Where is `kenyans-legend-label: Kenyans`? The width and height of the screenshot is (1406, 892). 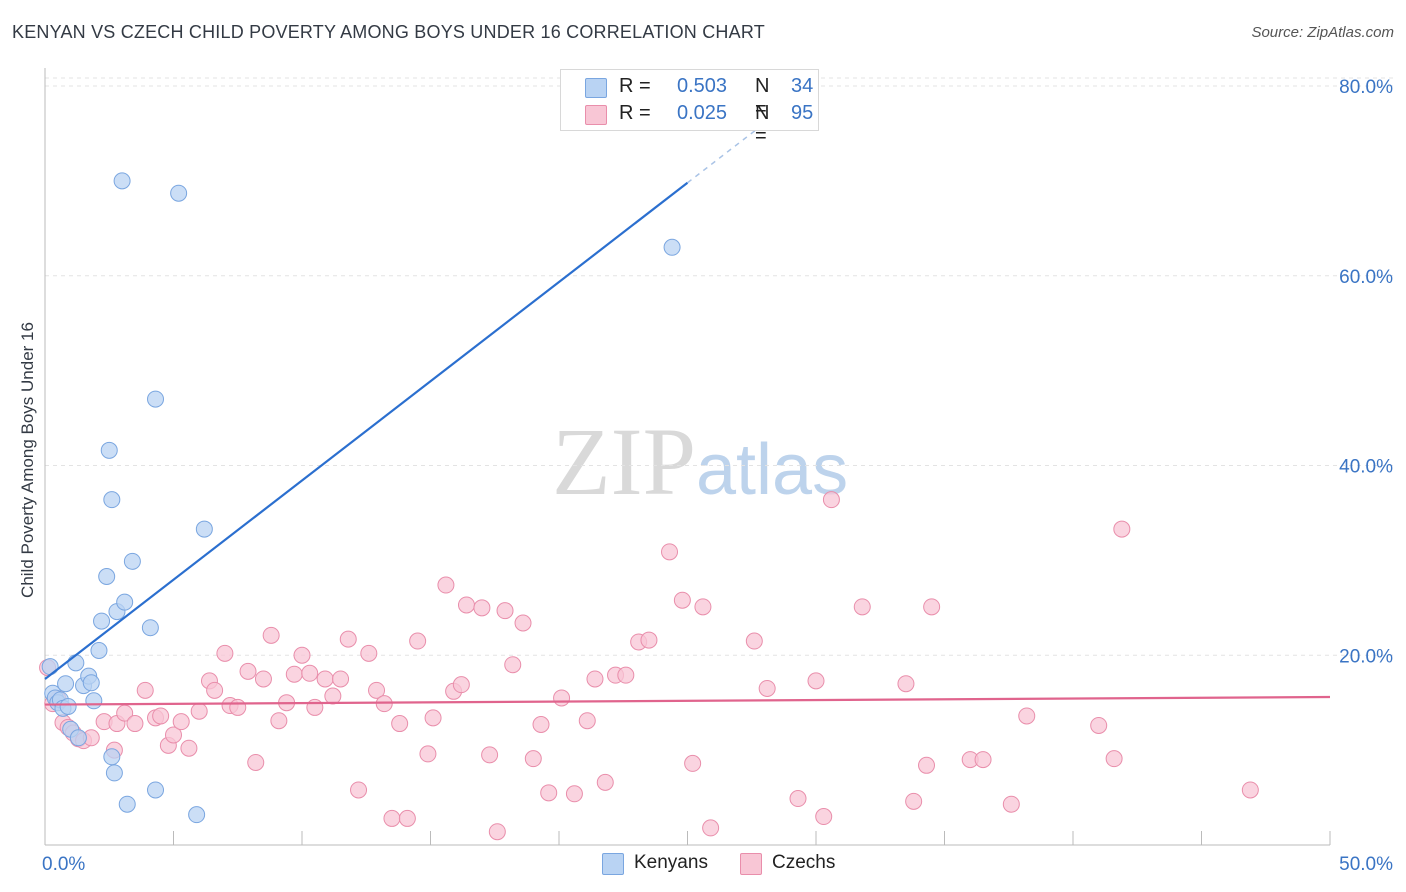
kenyans-legend-label: Kenyans is located at coordinates (671, 862).